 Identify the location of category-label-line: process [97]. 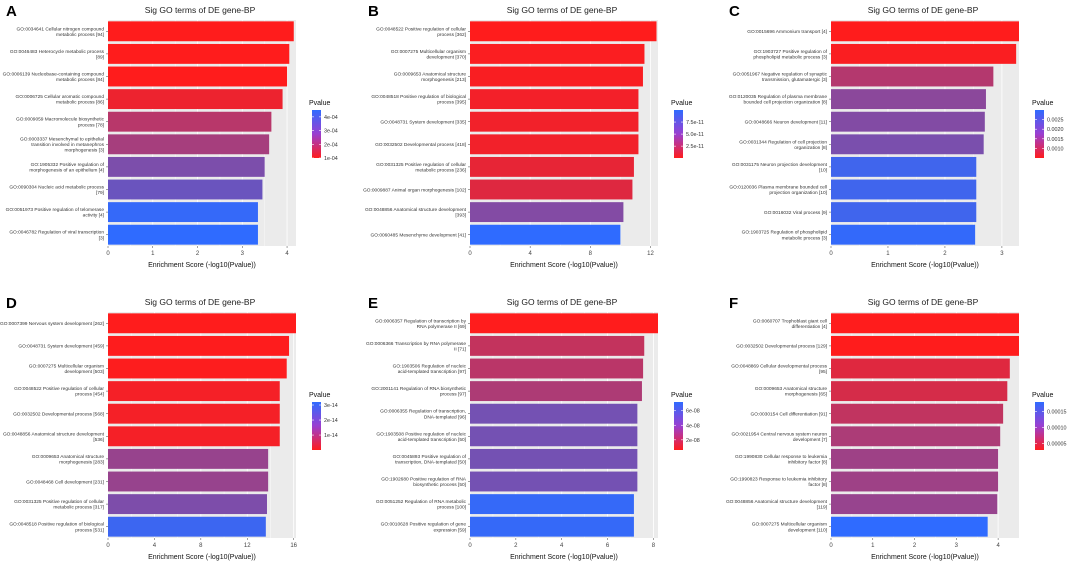
(453, 395).